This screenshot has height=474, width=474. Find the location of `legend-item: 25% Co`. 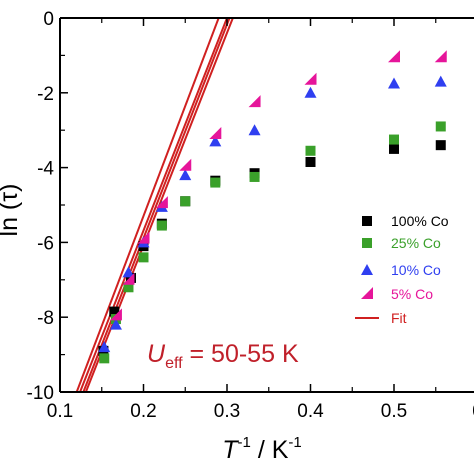

legend-item: 25% Co is located at coordinates (401, 243).